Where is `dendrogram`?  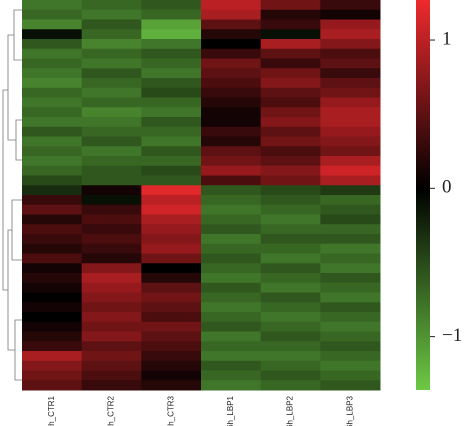
dendrogram is located at coordinates (12, 195).